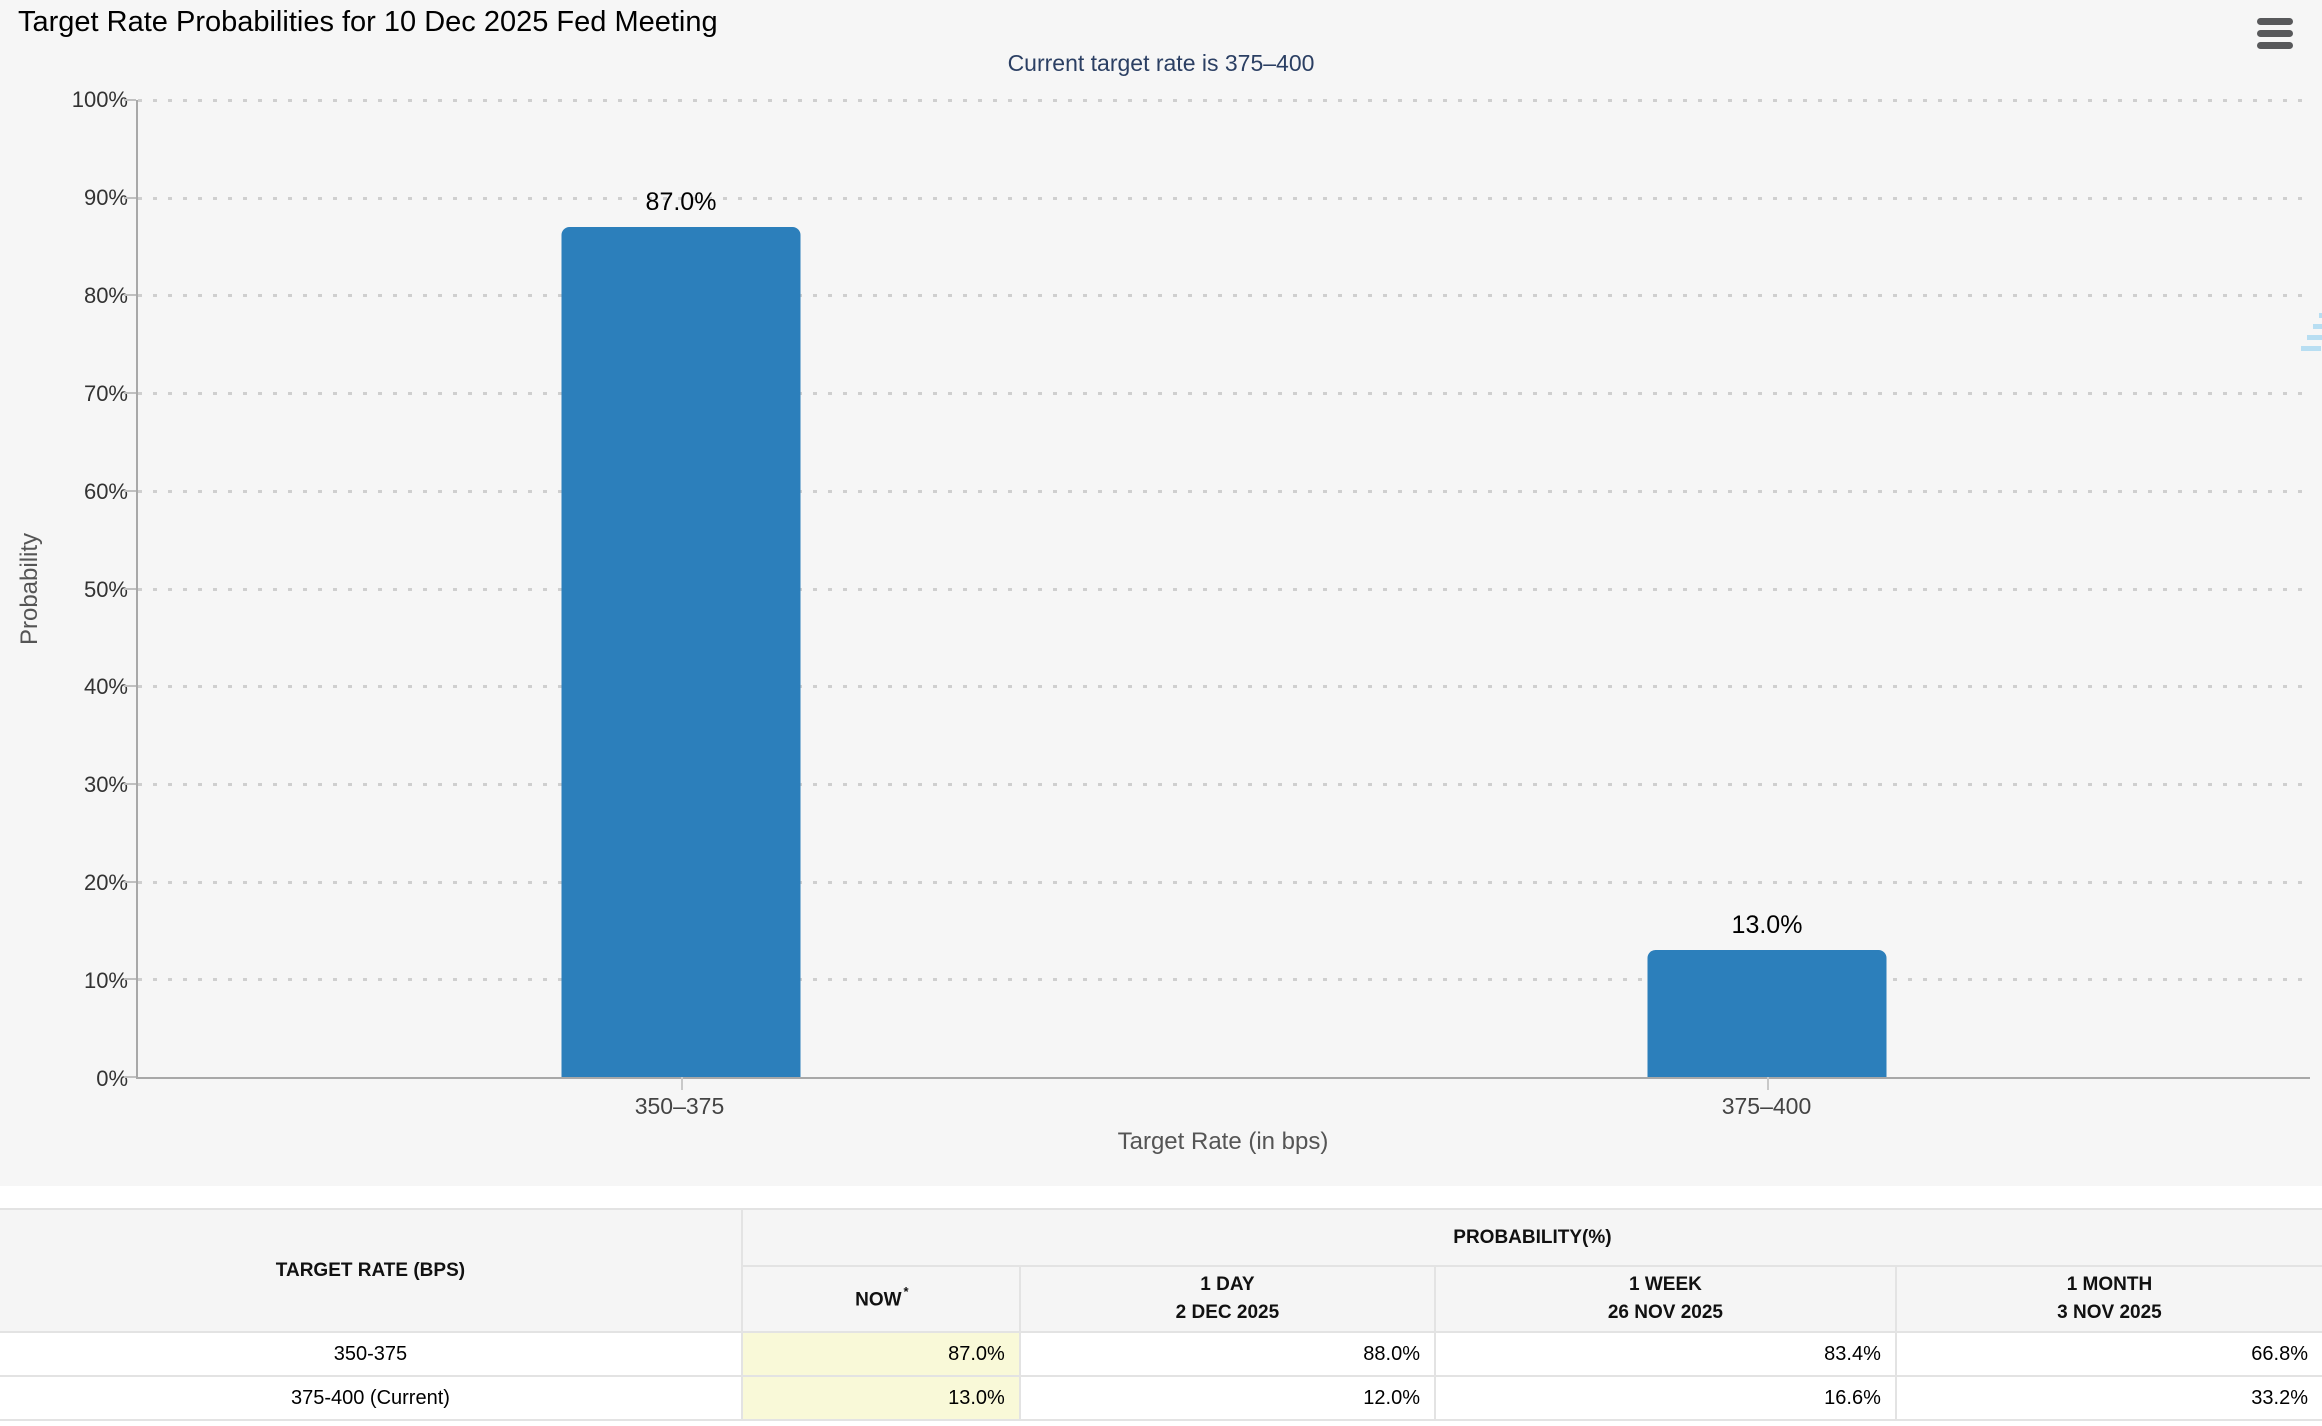  Describe the element at coordinates (1665, 1398) in the screenshot. I see `cell-1-week: 16.6%` at that location.